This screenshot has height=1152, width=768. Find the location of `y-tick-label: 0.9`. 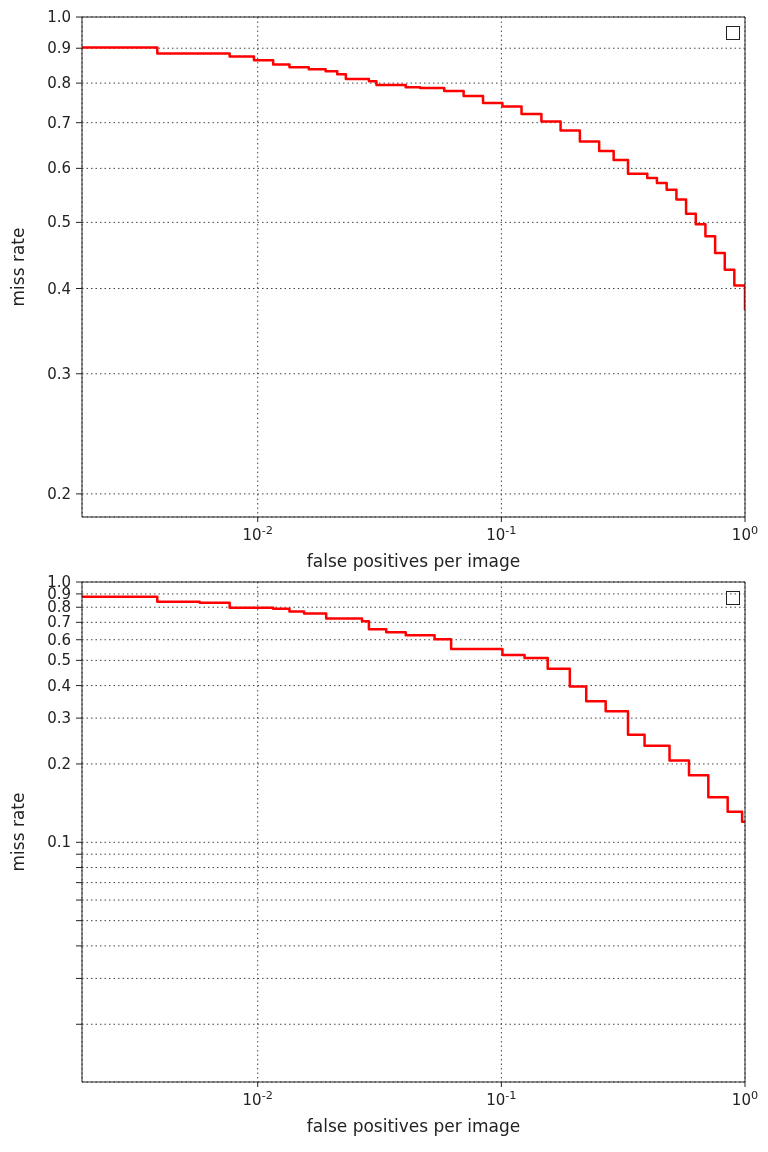

y-tick-label: 0.9 is located at coordinates (59, 48).